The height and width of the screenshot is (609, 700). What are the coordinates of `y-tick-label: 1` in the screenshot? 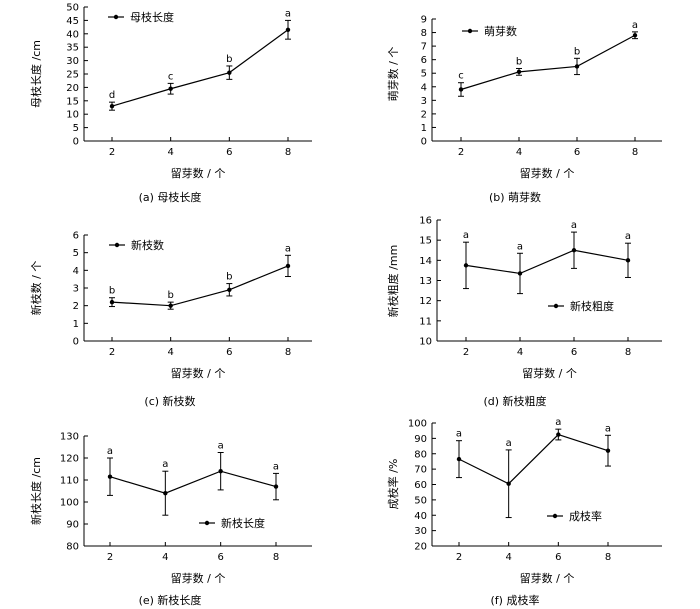 It's located at (76, 324).